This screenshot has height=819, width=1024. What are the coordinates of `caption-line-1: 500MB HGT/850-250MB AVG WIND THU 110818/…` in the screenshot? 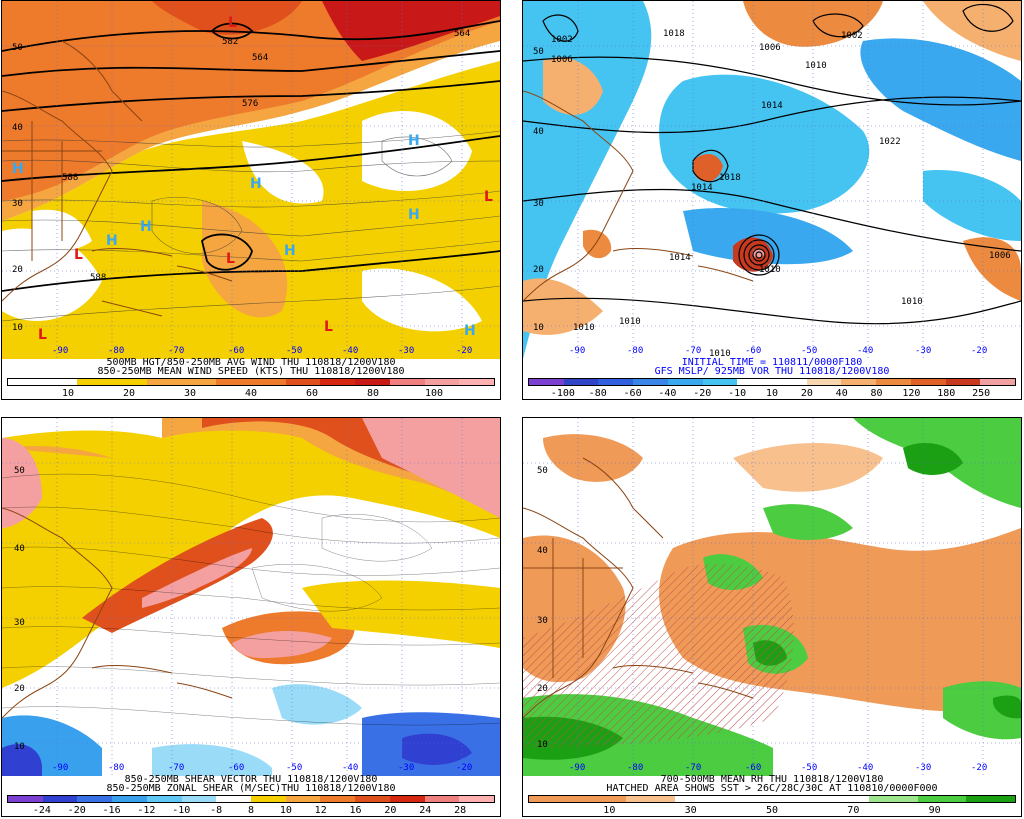 It's located at (251, 362).